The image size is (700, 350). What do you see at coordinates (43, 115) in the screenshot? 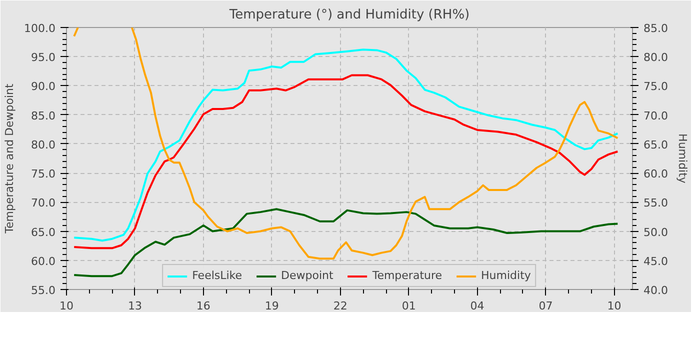
I see `y-tick-label: 85.0` at bounding box center [43, 115].